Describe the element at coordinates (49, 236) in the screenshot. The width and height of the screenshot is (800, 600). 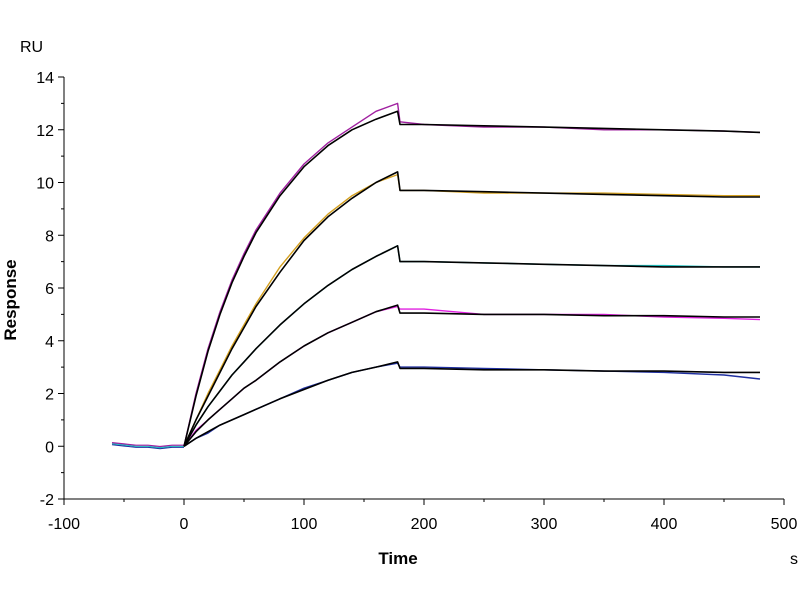
I see `y-tick-label: 8` at that location.